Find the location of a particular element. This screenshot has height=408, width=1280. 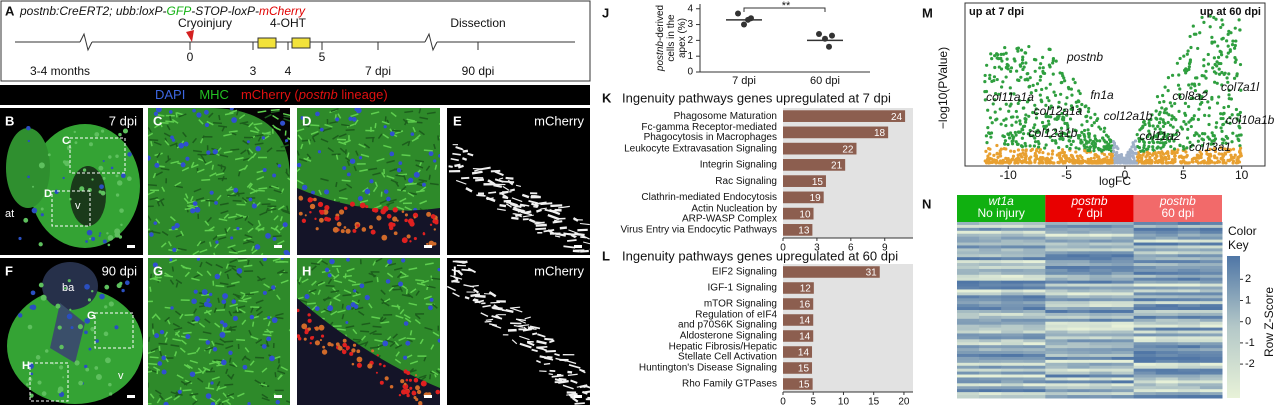

nucleus is located at coordinates (332, 261).